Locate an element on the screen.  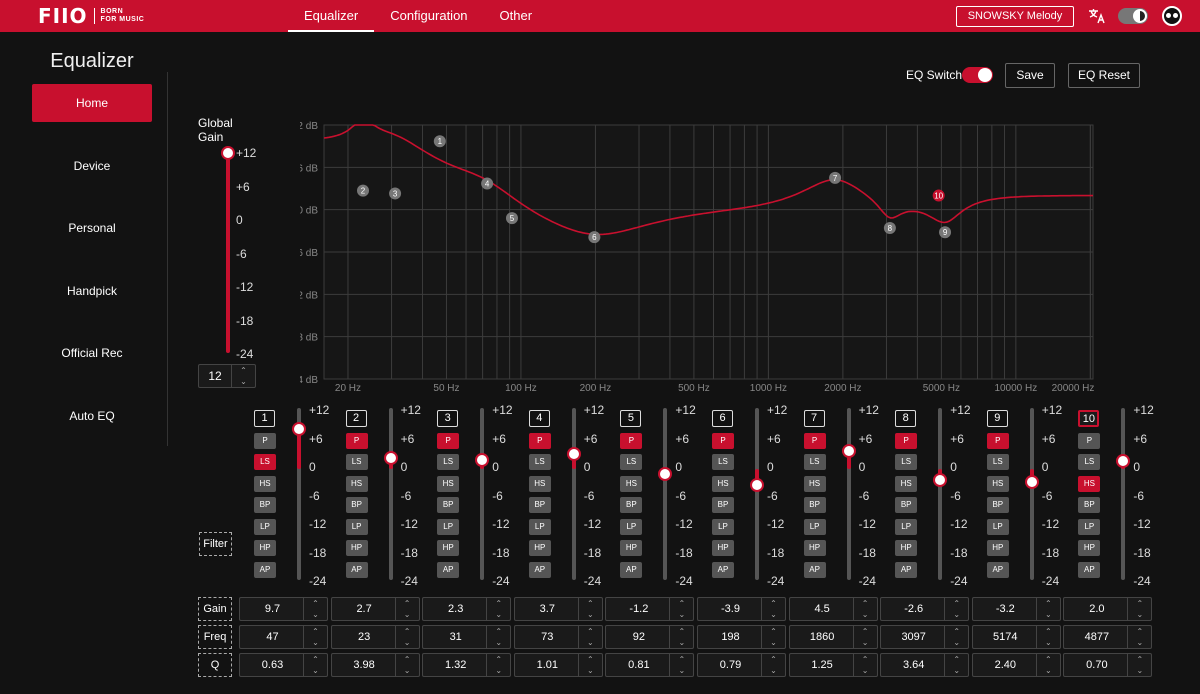
sidebar-item-handpick: Handpick is located at coordinates (92, 290).